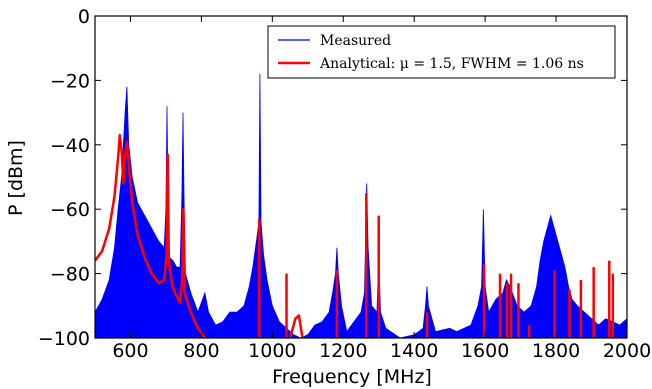 Image resolution: width=652 pixels, height=389 pixels. I want to click on legend-analytical-label: Analytical: μ = 1.5, FWHM = 1.06 ns, so click(451, 64).